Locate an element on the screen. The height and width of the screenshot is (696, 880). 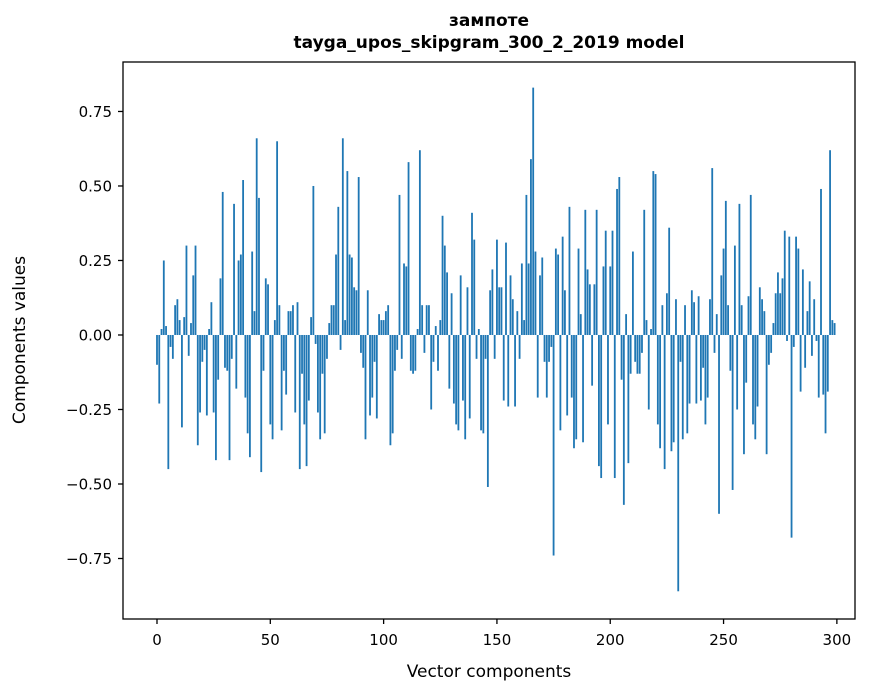
x-tick-label: 150 is located at coordinates (497, 640).